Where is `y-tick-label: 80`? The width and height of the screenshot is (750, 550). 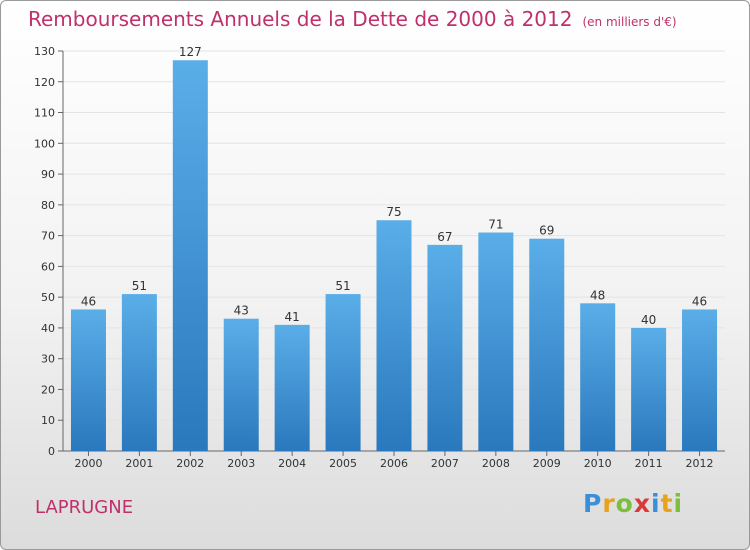
y-tick-label: 80 is located at coordinates (48, 205).